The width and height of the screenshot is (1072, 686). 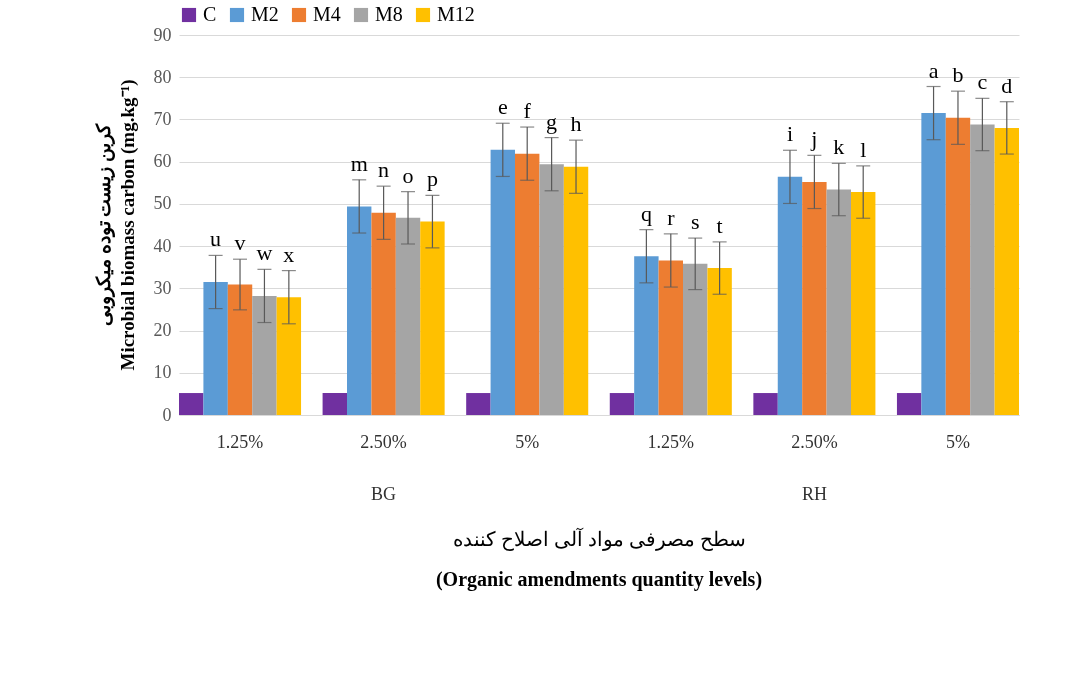 What do you see at coordinates (839, 147) in the screenshot?
I see `data-label: k` at bounding box center [839, 147].